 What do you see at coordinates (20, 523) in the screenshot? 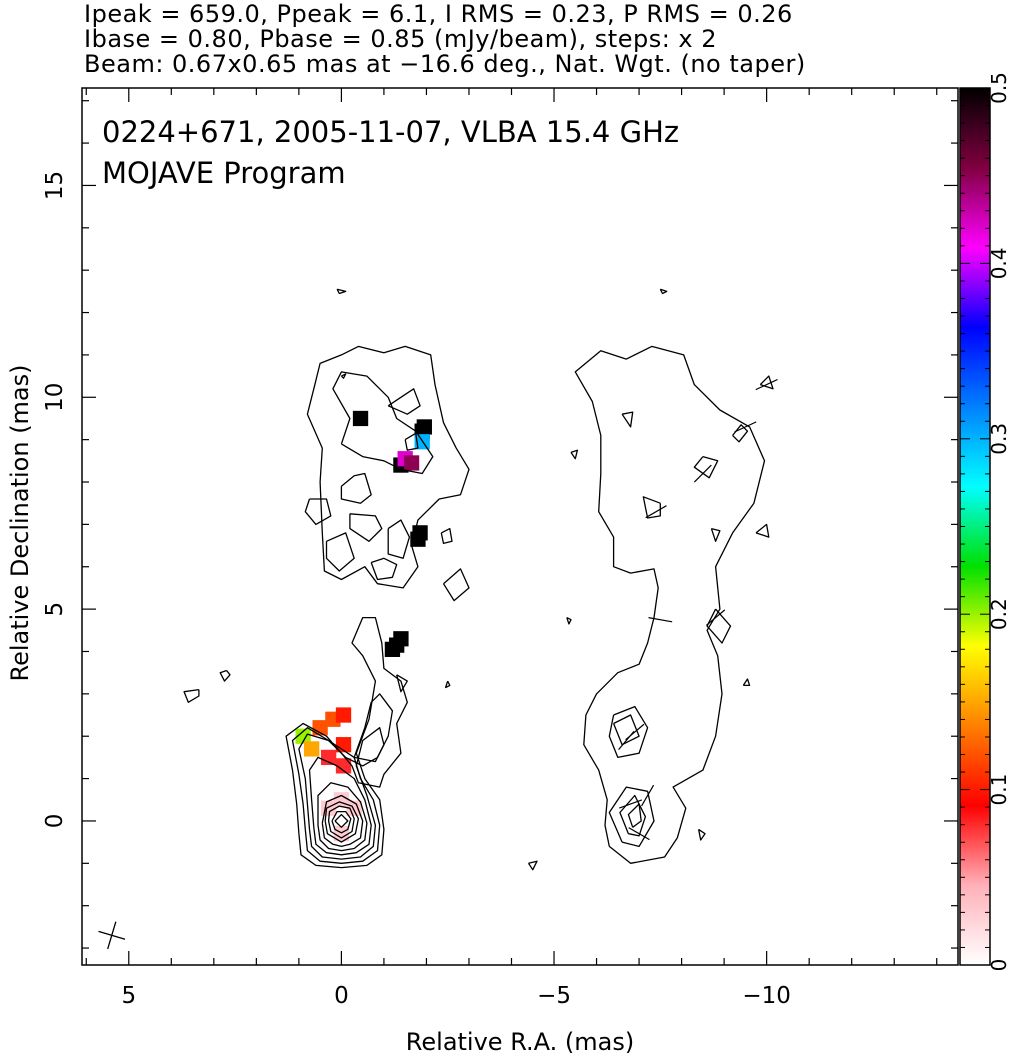
I see `y-axis-label: Relative Declination (mas)` at bounding box center [20, 523].